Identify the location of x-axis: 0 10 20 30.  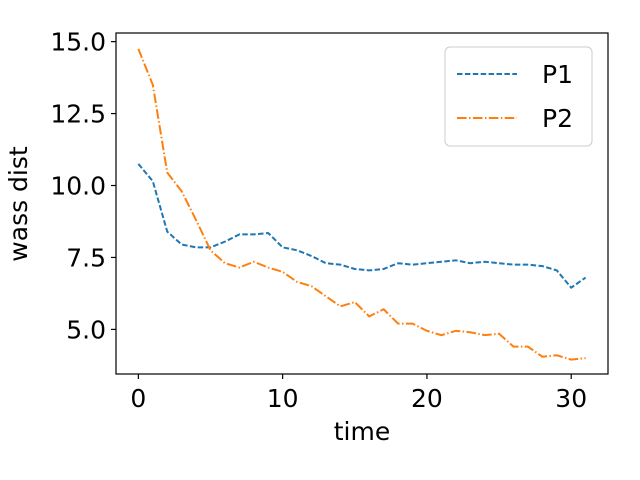
(358, 393).